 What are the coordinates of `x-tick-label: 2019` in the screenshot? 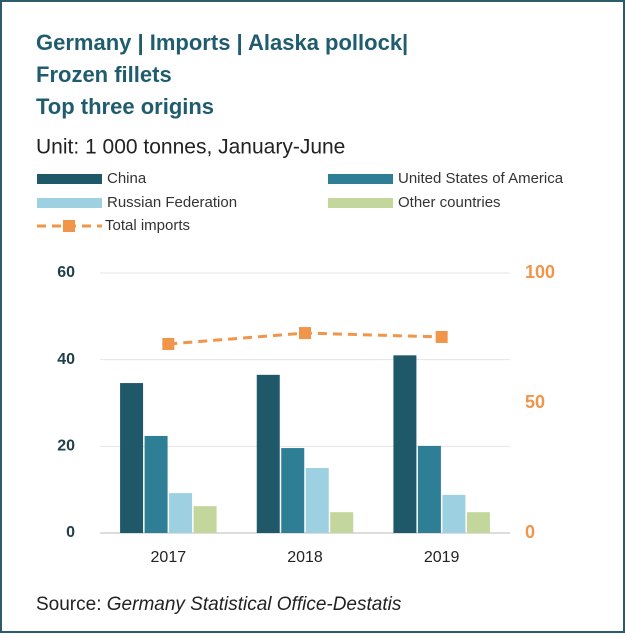 It's located at (442, 557).